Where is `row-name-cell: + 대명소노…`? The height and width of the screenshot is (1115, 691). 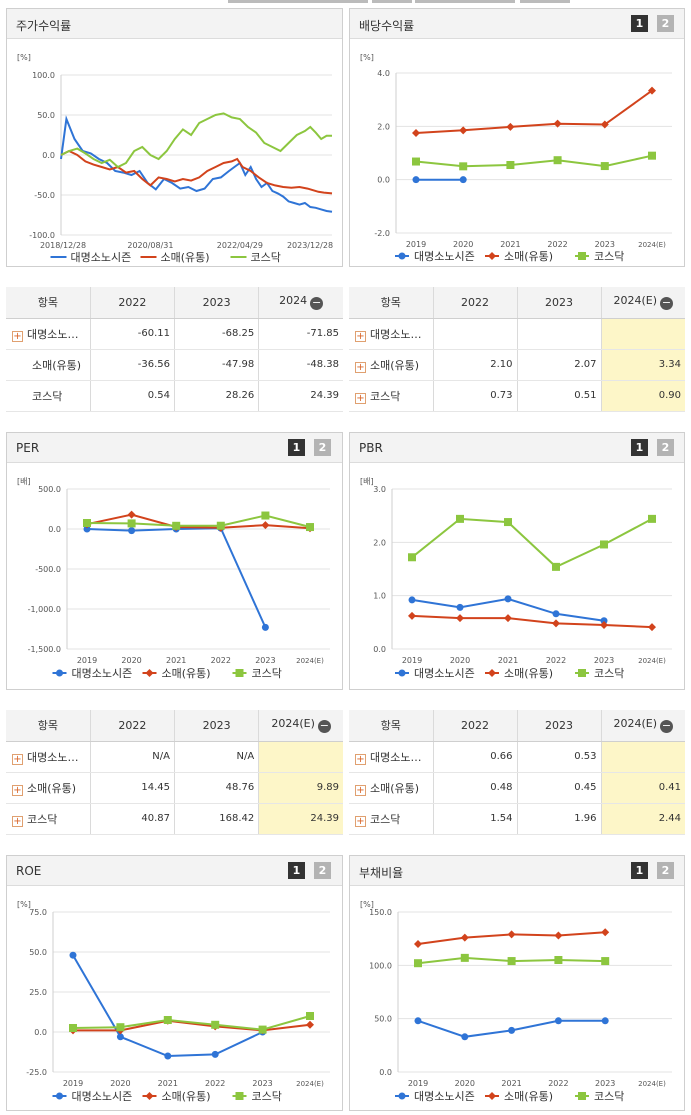
row-name-cell: + 대명소노… is located at coordinates (48, 334).